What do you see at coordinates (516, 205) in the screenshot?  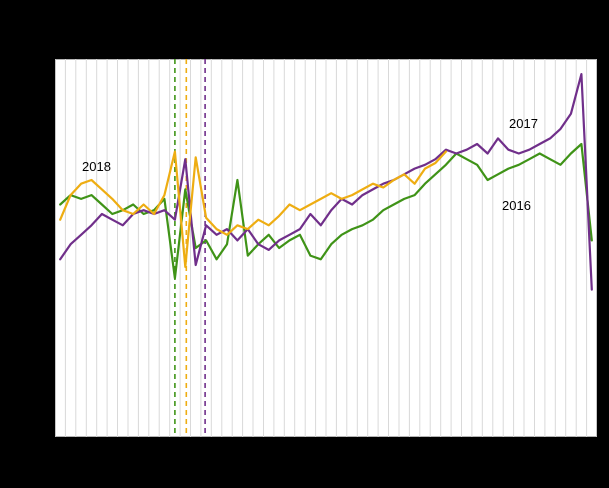 I see `series-label-2016: 2016` at bounding box center [516, 205].